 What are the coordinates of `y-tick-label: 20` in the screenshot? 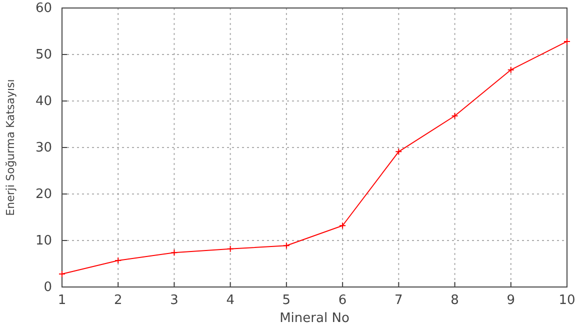 It's located at (43, 194).